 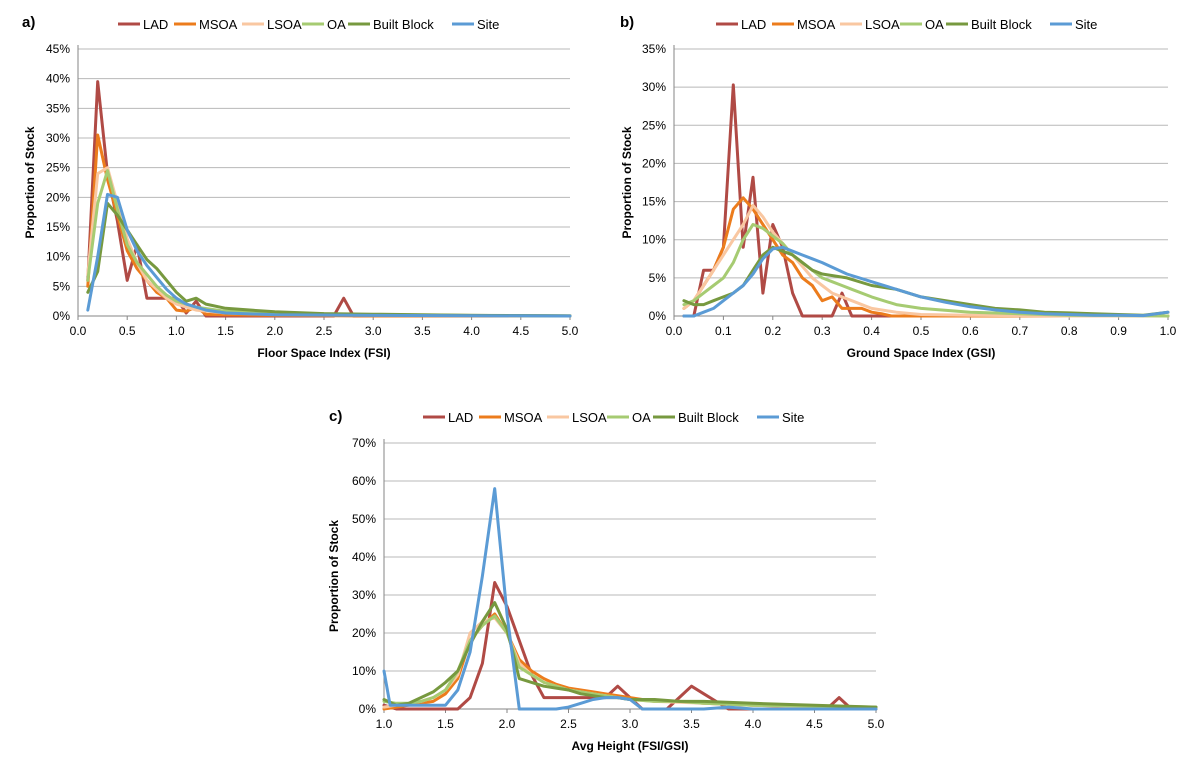 I want to click on series-line-oa, so click(x=630, y=661).